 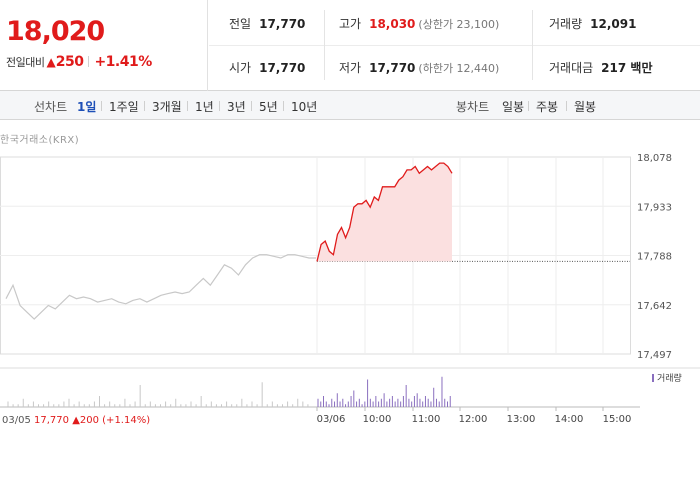 What do you see at coordinates (419, 24) in the screenshot?
I see `stat-high: 고가 18,030 (상한가 23,100)` at bounding box center [419, 24].